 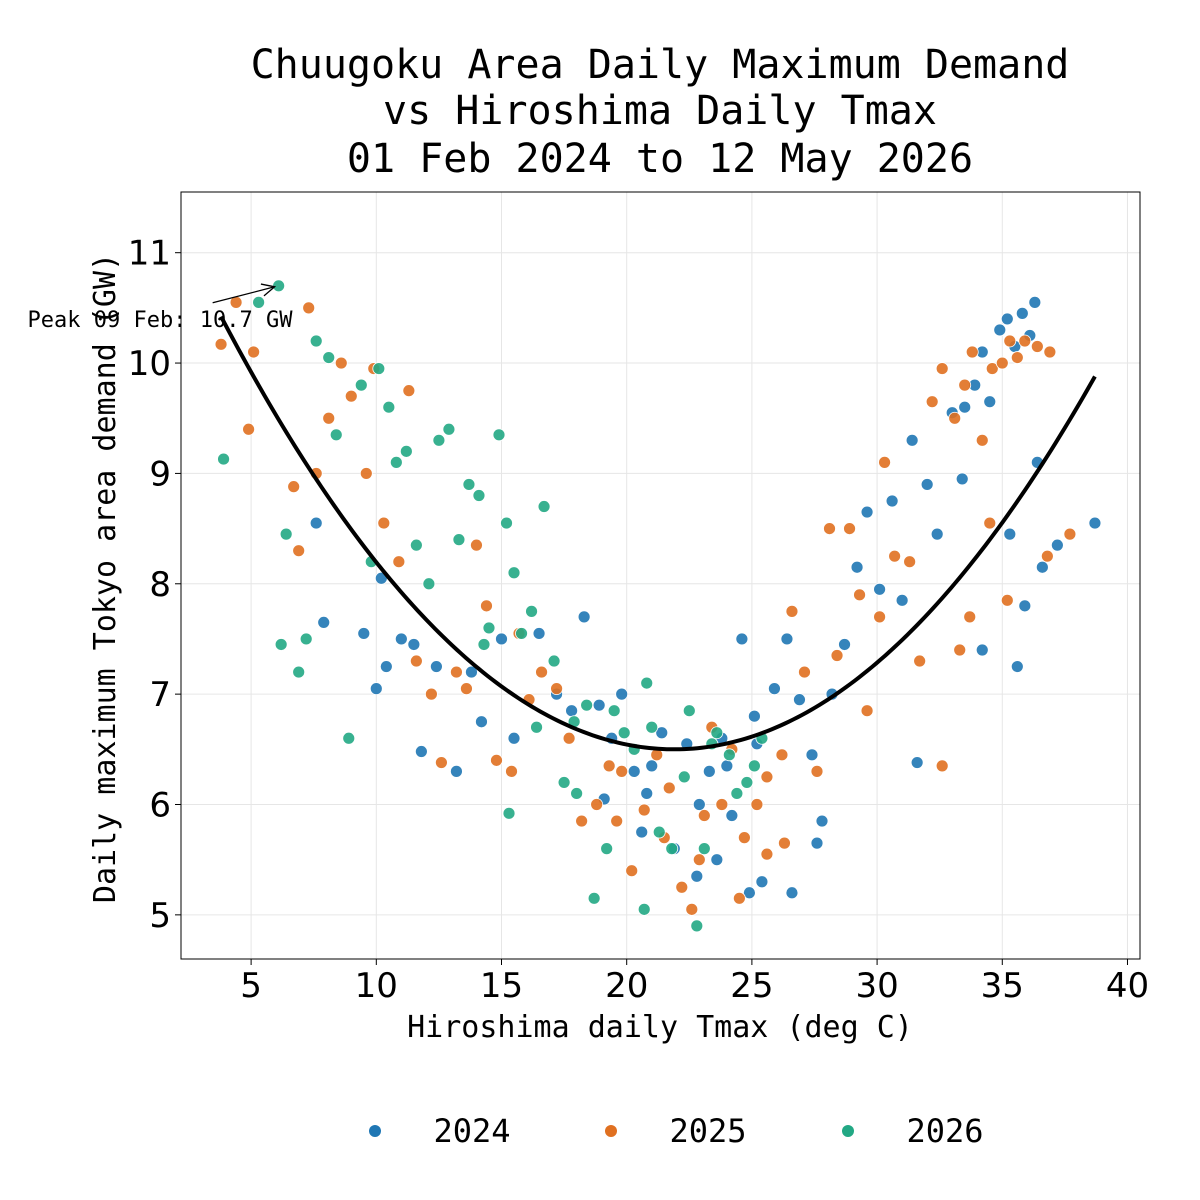 What do you see at coordinates (149, 364) in the screenshot?
I see `y-tick-label: 10` at bounding box center [149, 364].